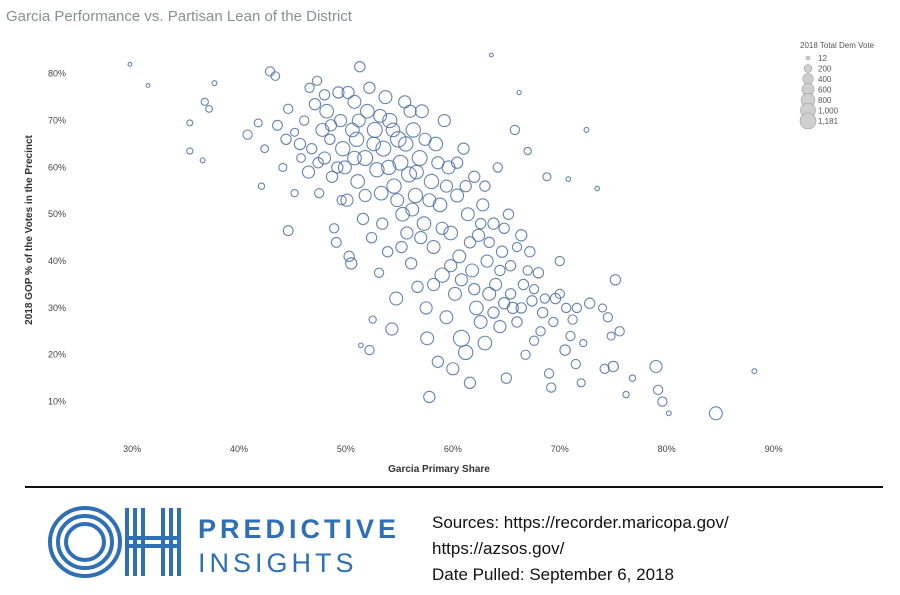 The height and width of the screenshot is (595, 900). Describe the element at coordinates (825, 90) in the screenshot. I see `size-legend-label: 600` at that location.